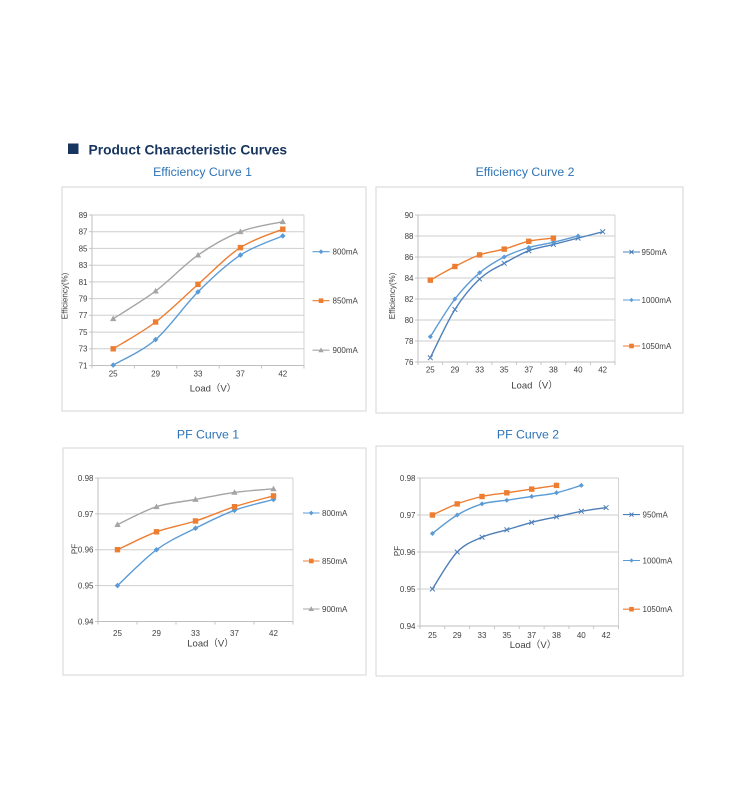 This screenshot has width=744, height=800. I want to click on svg-text: 87, so click(83, 232).